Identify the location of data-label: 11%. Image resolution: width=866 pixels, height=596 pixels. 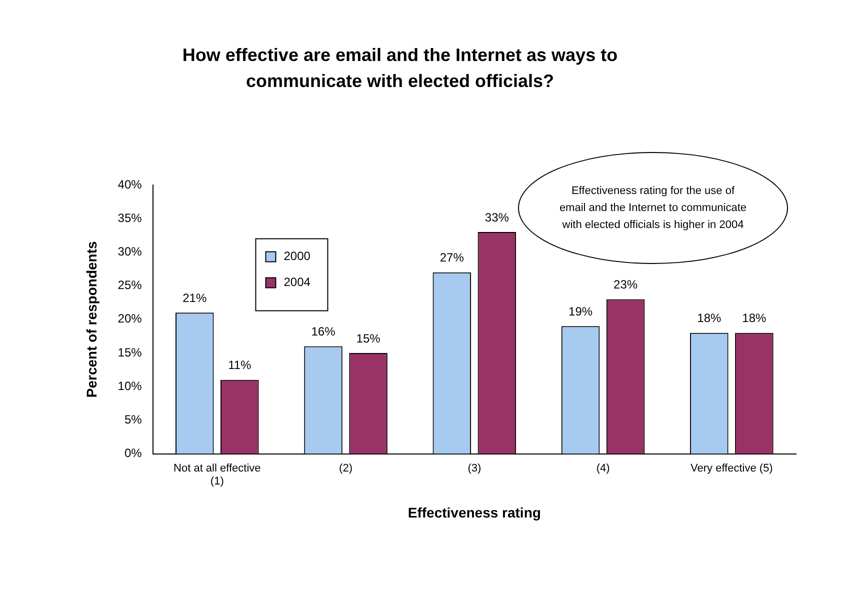
(240, 365).